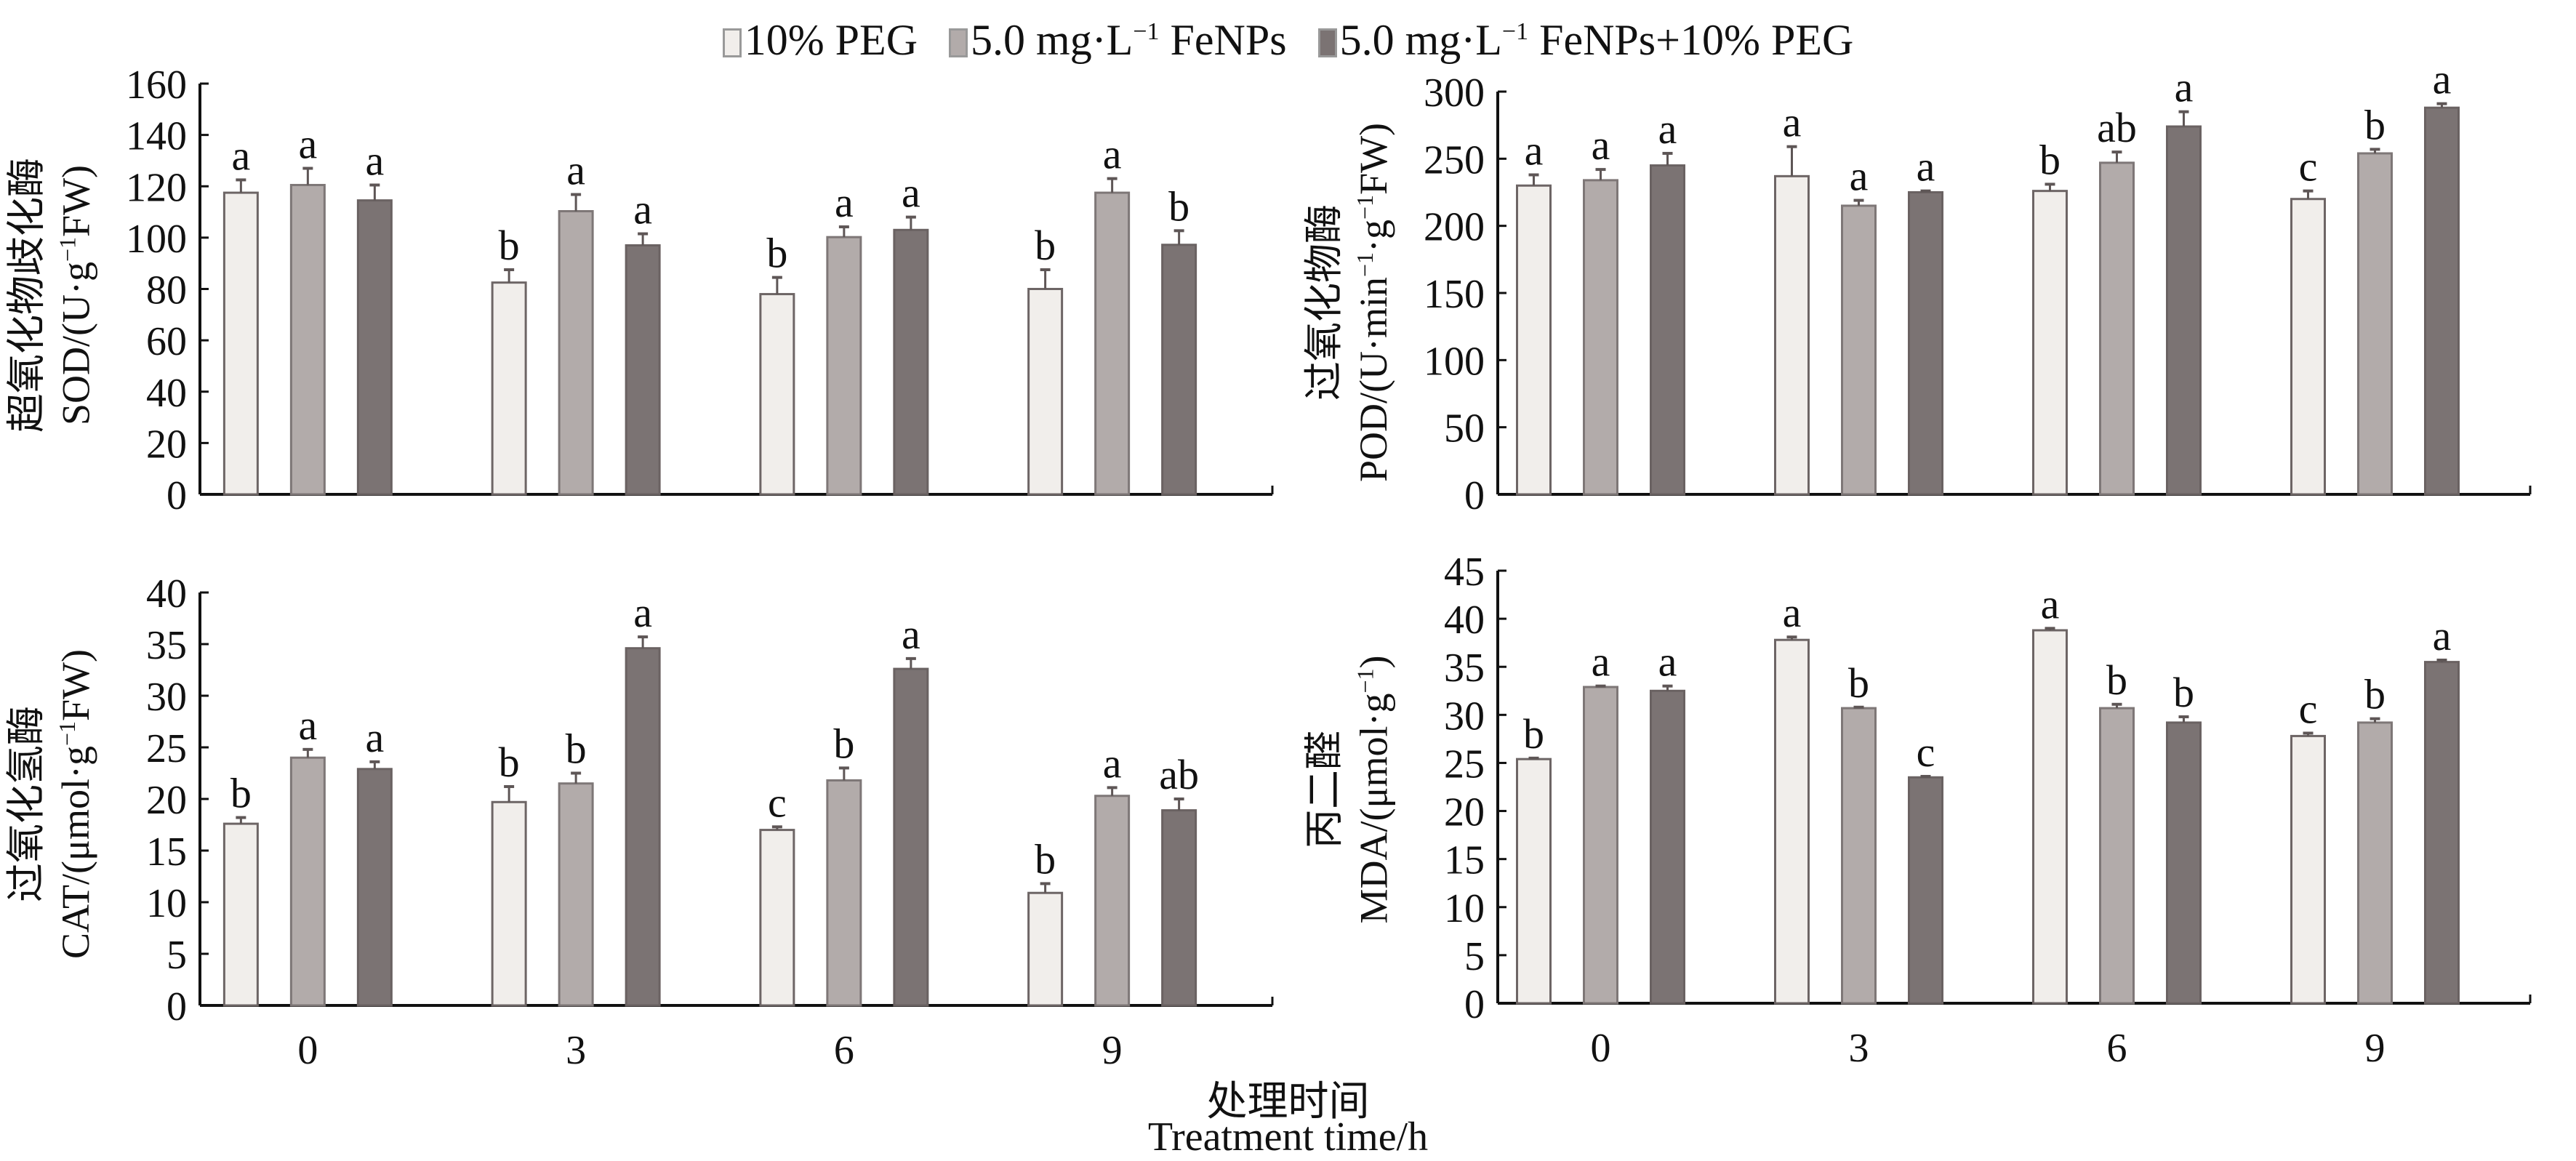  I want to click on x-axis-title-cn: 处理时间, so click(1288, 1102).